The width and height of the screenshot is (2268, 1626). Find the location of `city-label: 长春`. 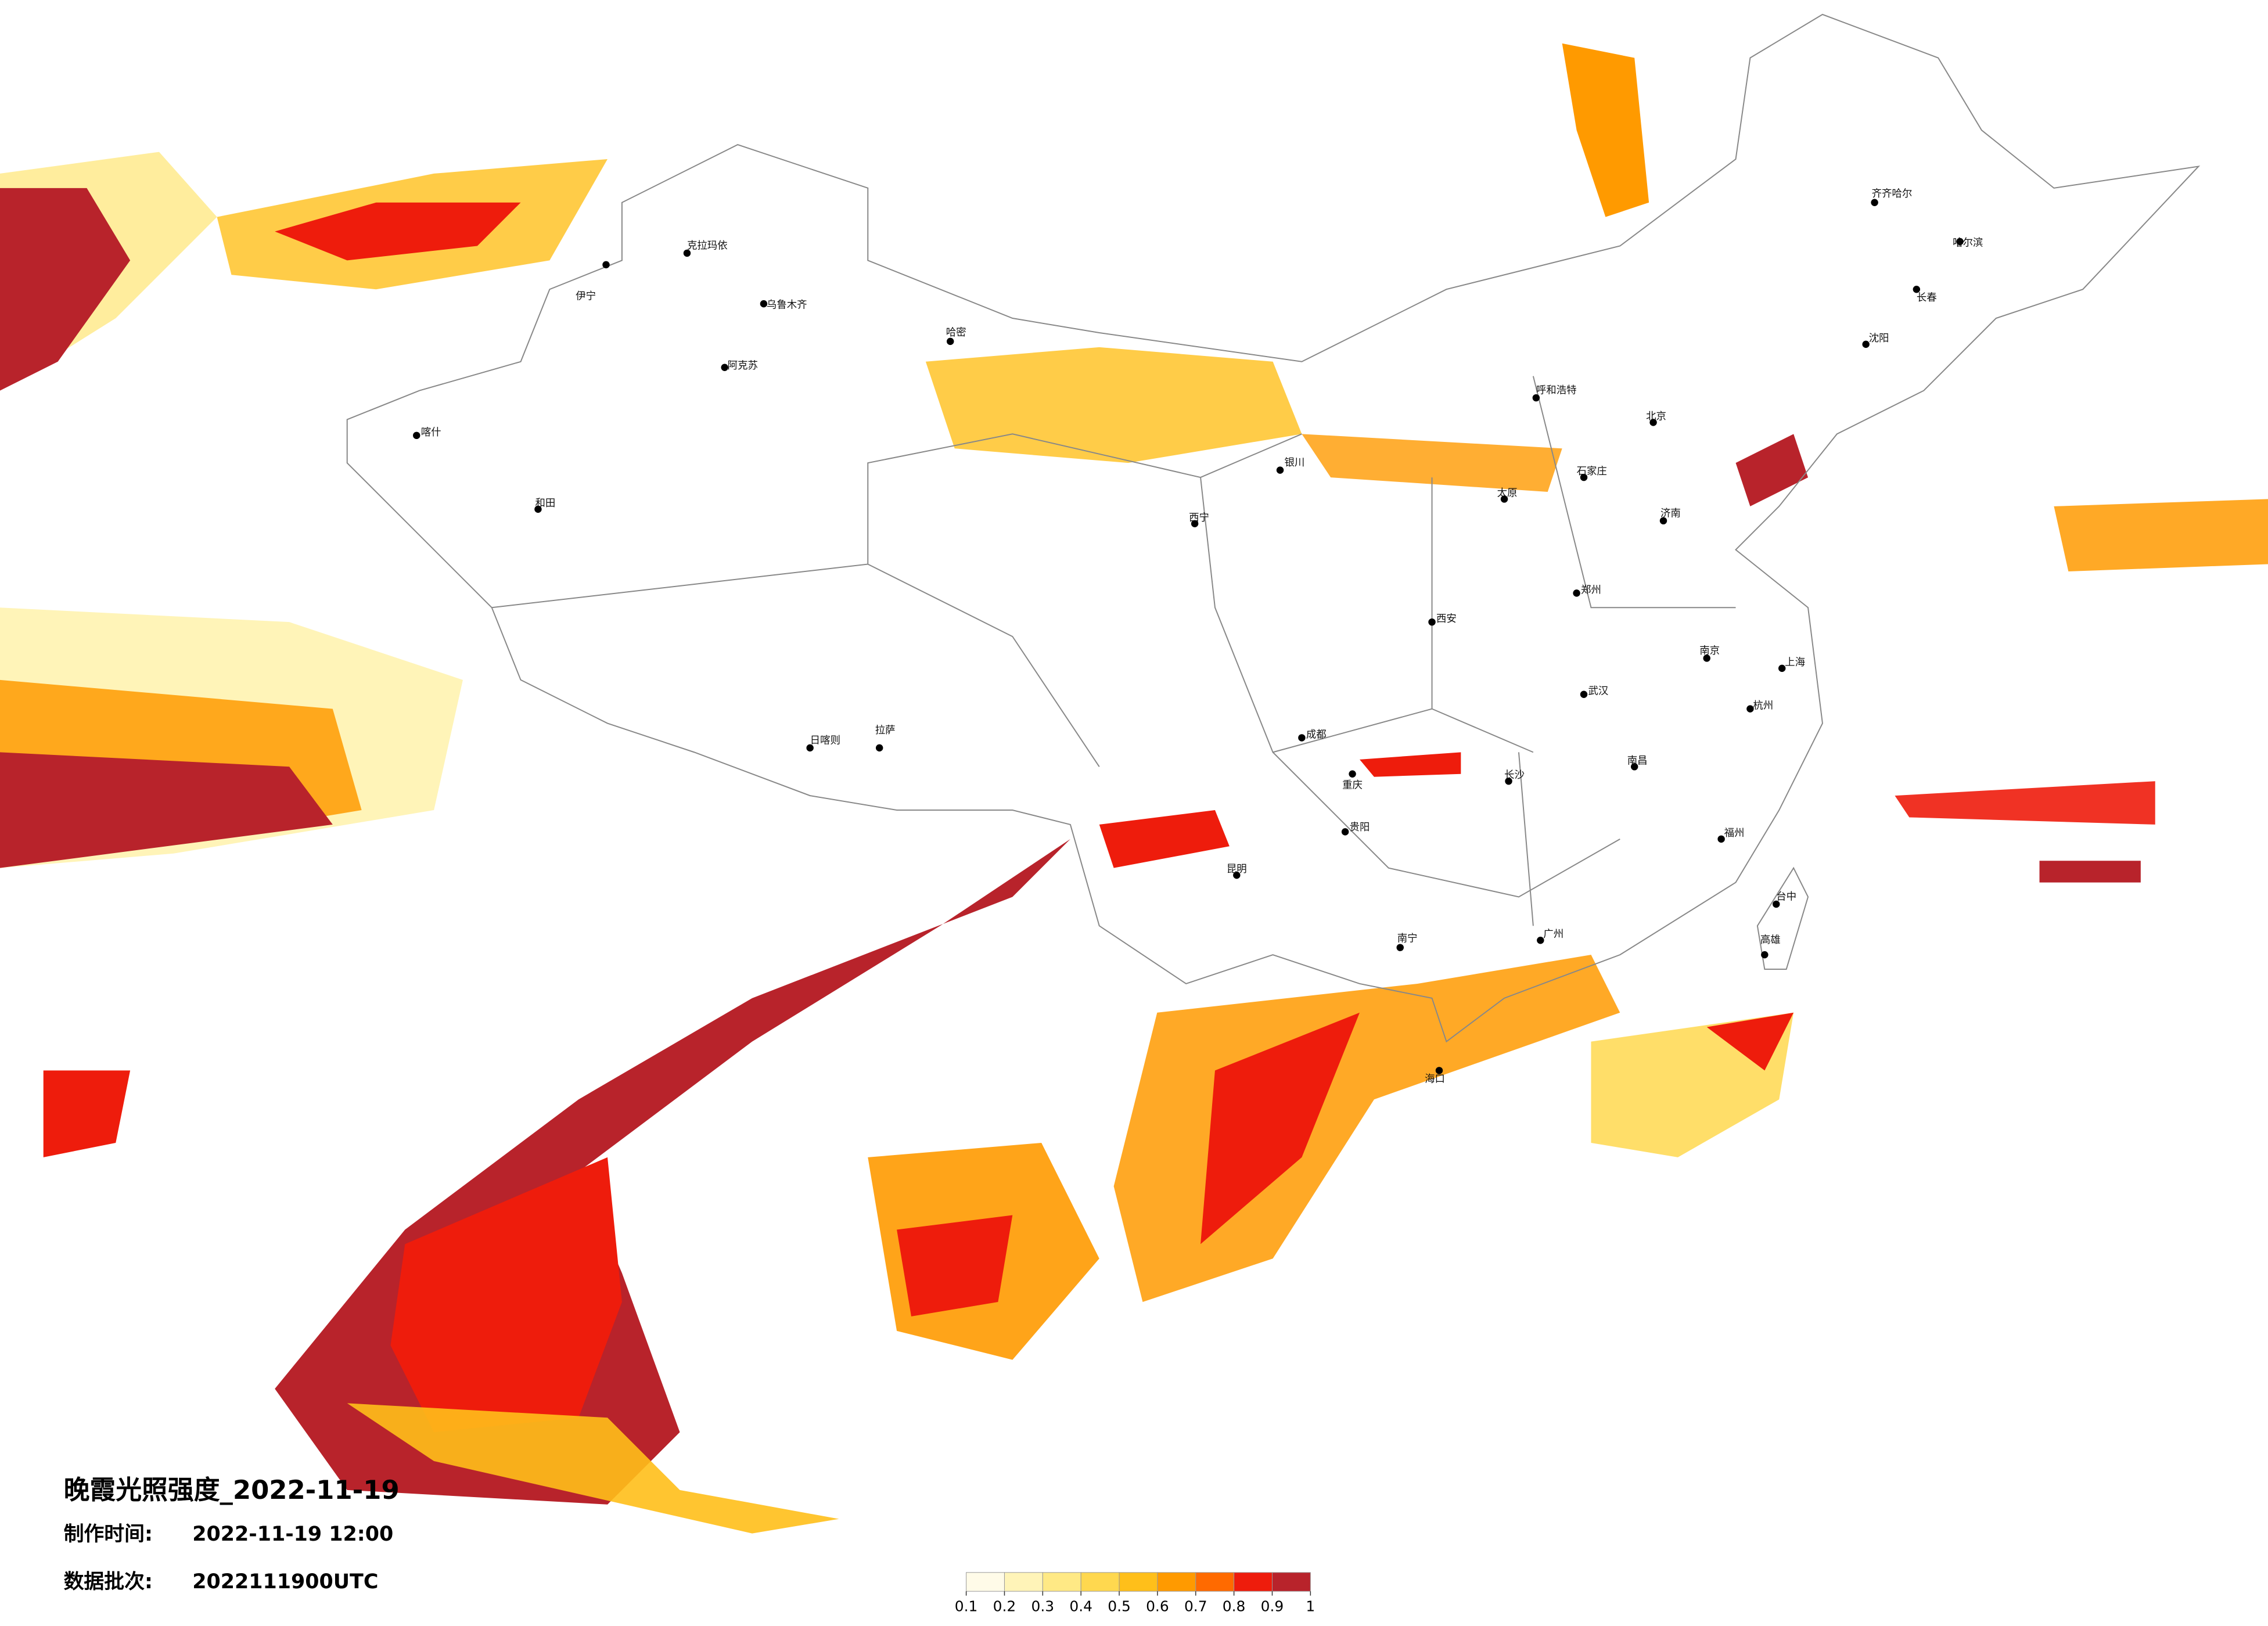

city-label: 长春 is located at coordinates (1927, 298).